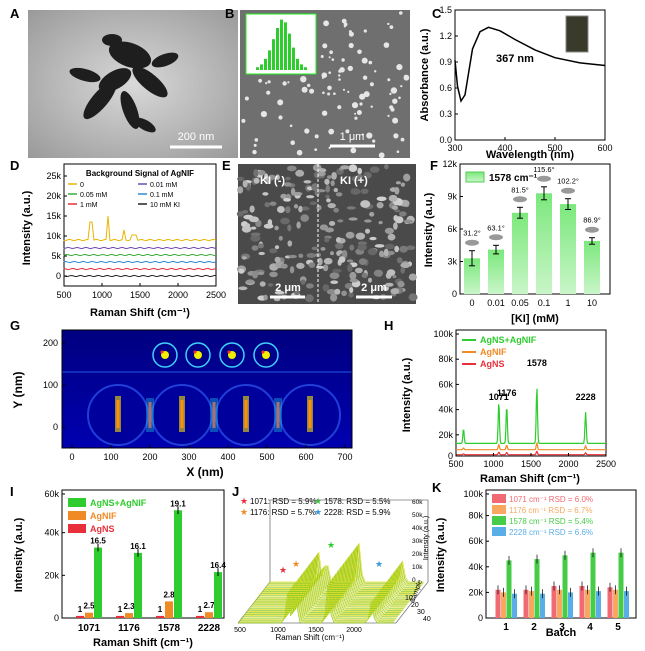 This screenshot has height=651, width=645. I want to click on grain-texture, so click(327, 233).